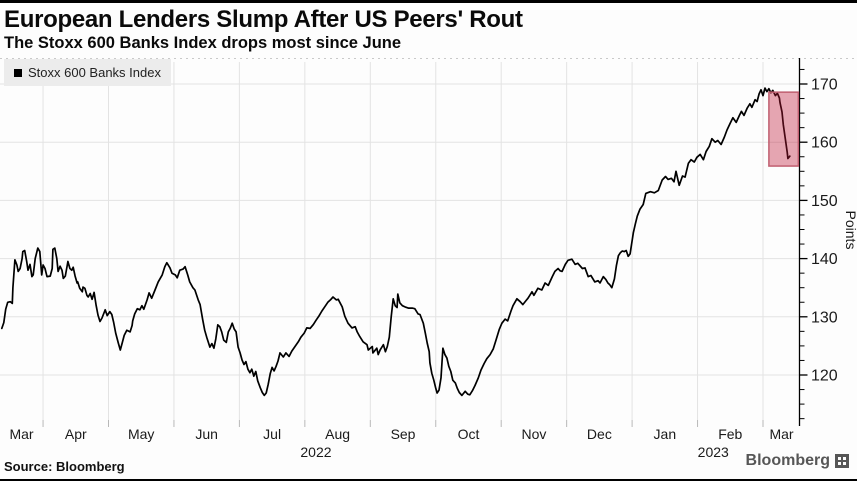  I want to click on x-axis-year-label: 2023, so click(713, 452).